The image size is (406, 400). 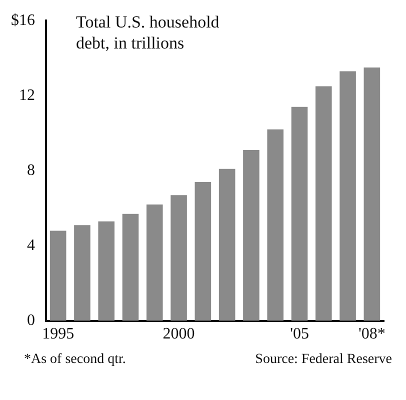 I want to click on chart-title: Total U.S. household debt, in trillions, so click(x=148, y=32).